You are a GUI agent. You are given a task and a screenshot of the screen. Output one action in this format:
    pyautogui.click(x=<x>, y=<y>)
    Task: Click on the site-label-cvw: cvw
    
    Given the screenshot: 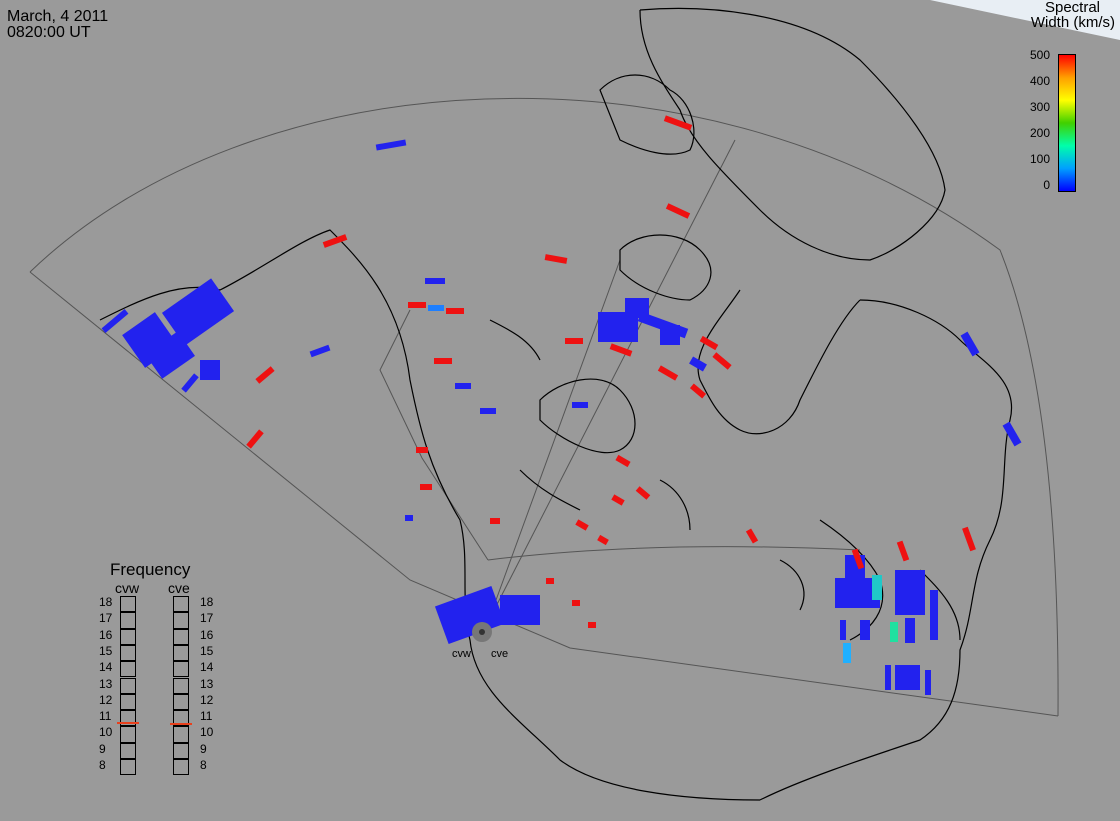 What is the action you would take?
    pyautogui.click(x=461, y=654)
    